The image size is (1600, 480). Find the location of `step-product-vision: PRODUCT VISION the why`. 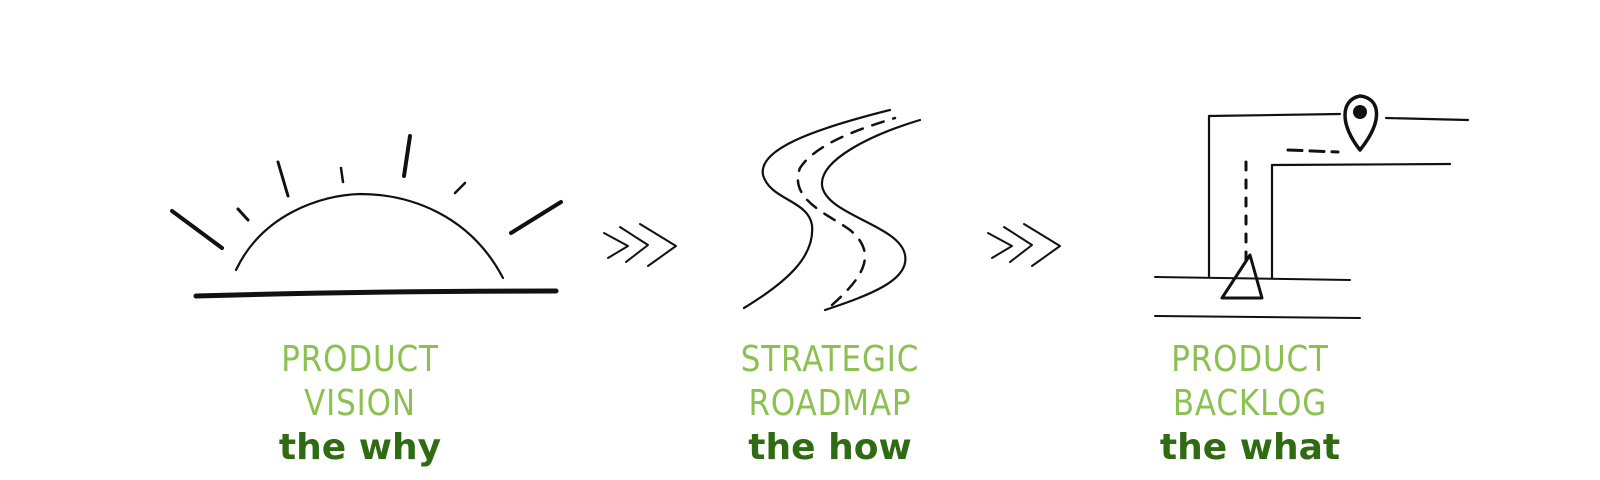

step-product-vision: PRODUCT VISION the why is located at coordinates (360, 404).